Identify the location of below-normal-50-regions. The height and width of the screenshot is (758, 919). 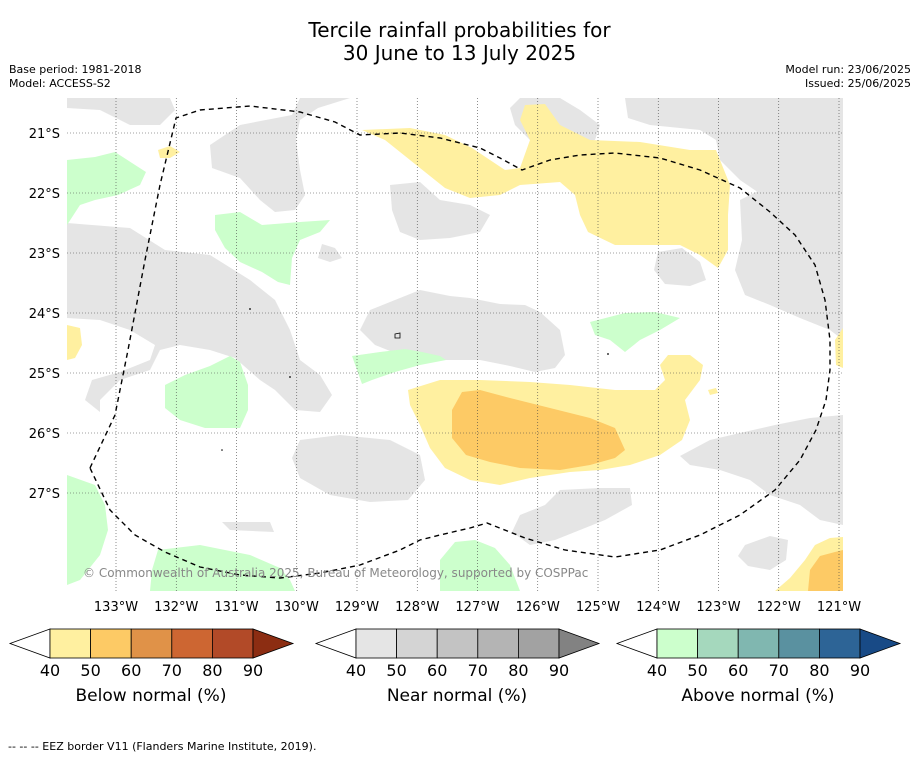
(647, 490).